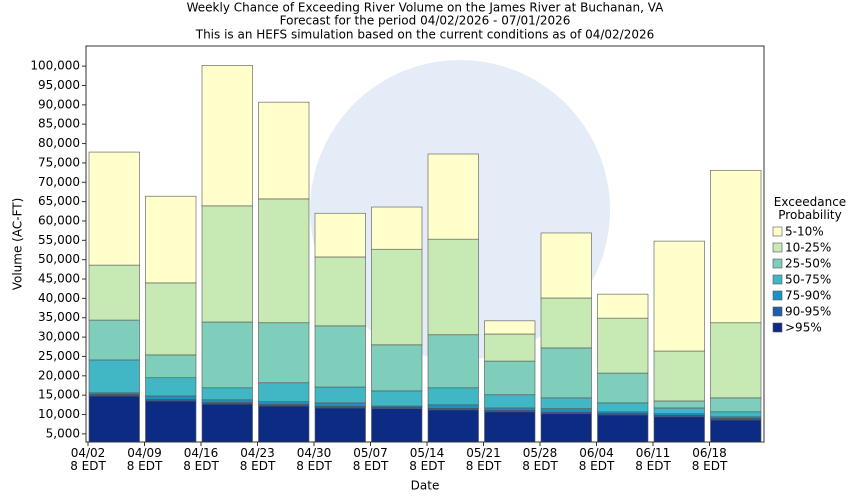 This screenshot has width=850, height=500. I want to click on x-tick-label: 05/28 8 EDT, so click(540, 459).